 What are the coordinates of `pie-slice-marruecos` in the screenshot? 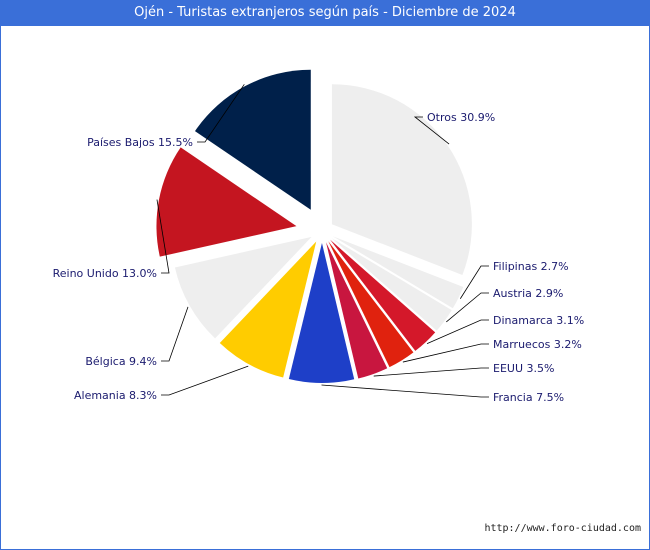 It's located at (371, 304).